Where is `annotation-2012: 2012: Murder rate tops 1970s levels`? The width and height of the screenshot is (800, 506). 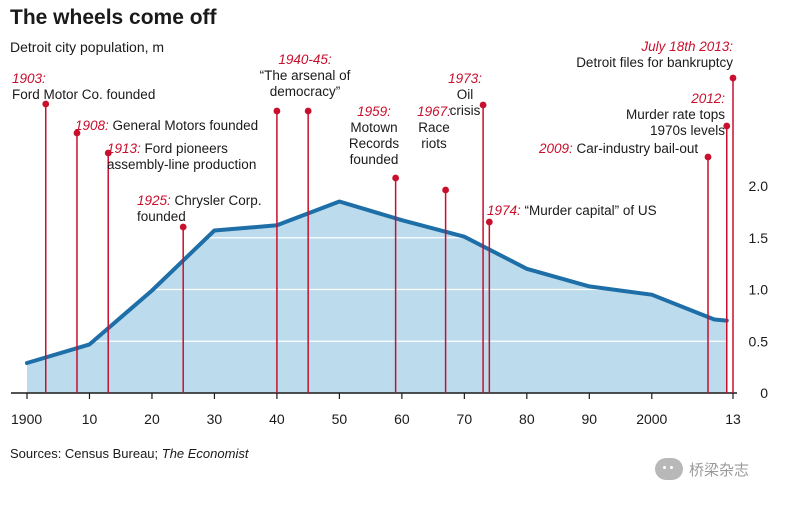 annotation-2012: 2012: Murder rate tops 1970s levels is located at coordinates (675, 114).